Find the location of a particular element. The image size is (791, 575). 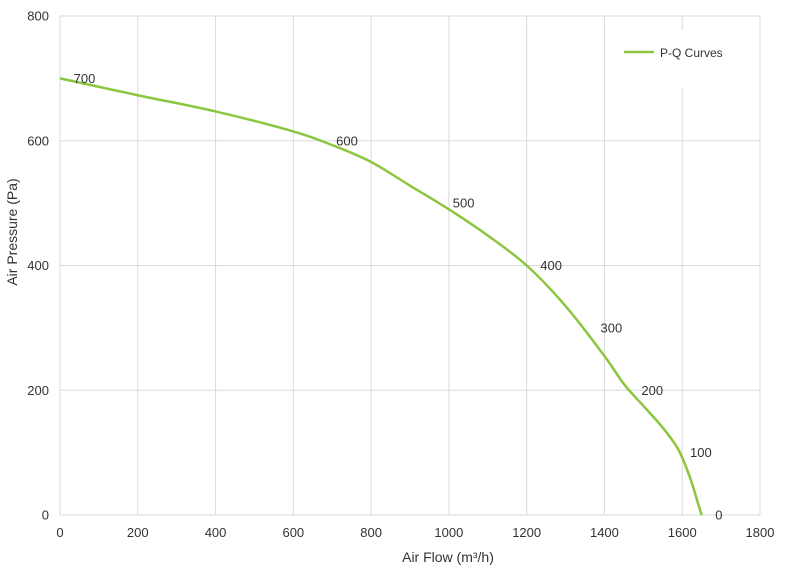

legend-background is located at coordinates (676, 59).